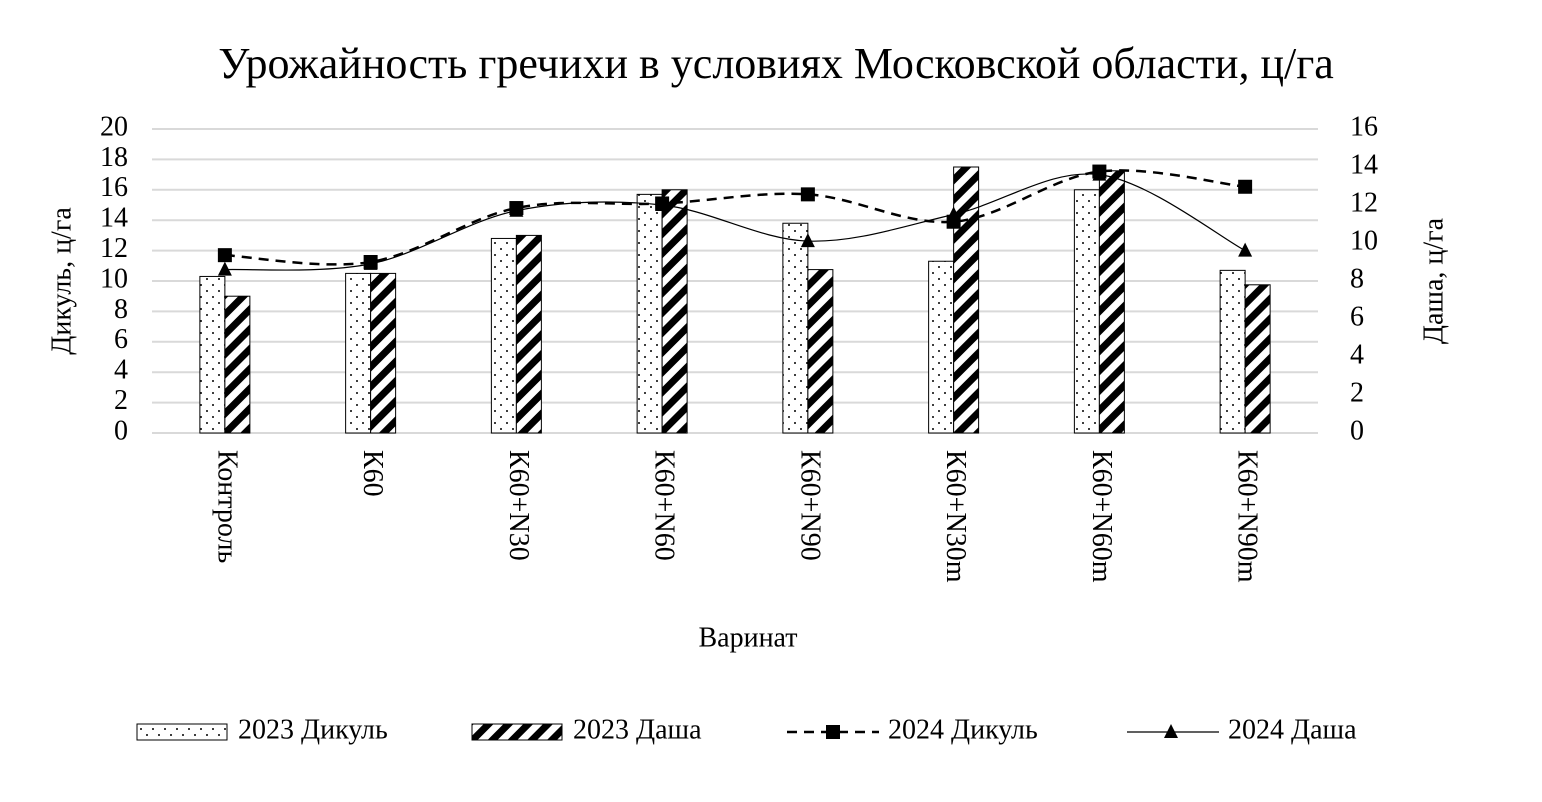 The width and height of the screenshot is (1542, 802). What do you see at coordinates (121, 370) in the screenshot?
I see `y-tick-label: 4` at bounding box center [121, 370].